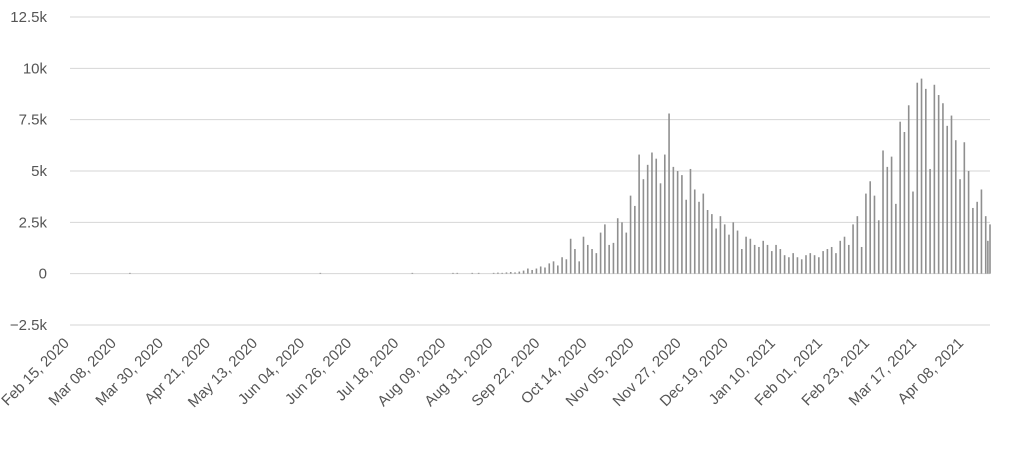 This screenshot has width=1024, height=454. What do you see at coordinates (33, 120) in the screenshot?
I see `y-tick-label: 7.5k` at bounding box center [33, 120].